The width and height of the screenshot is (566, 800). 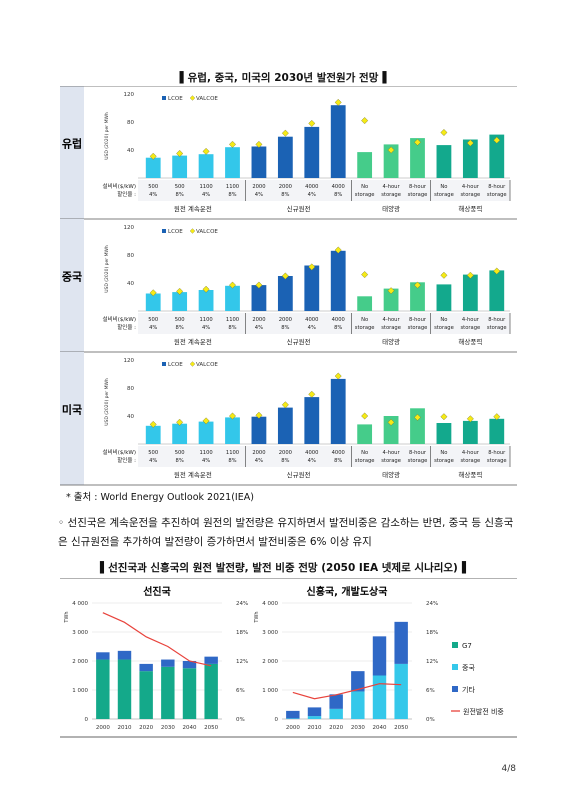 What do you see at coordinates (336, 728) in the screenshot?
I see `x-tick-label: 2020` at bounding box center [336, 728].